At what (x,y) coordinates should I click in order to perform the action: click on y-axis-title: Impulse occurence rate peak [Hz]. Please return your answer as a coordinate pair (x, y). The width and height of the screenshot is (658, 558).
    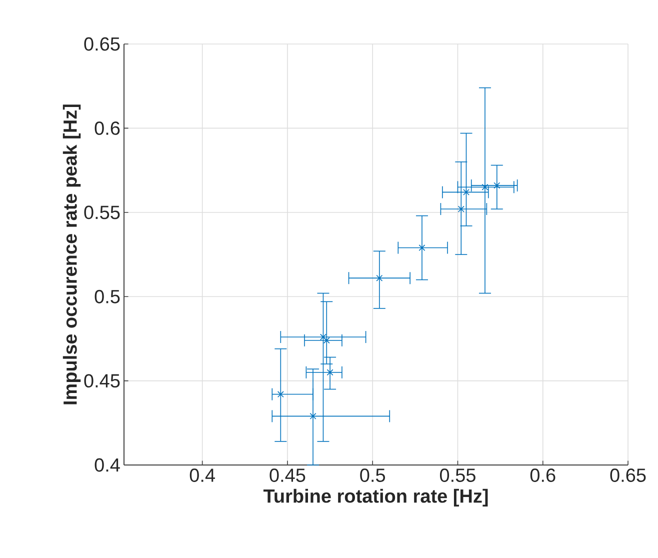
    Looking at the image, I should click on (71, 254).